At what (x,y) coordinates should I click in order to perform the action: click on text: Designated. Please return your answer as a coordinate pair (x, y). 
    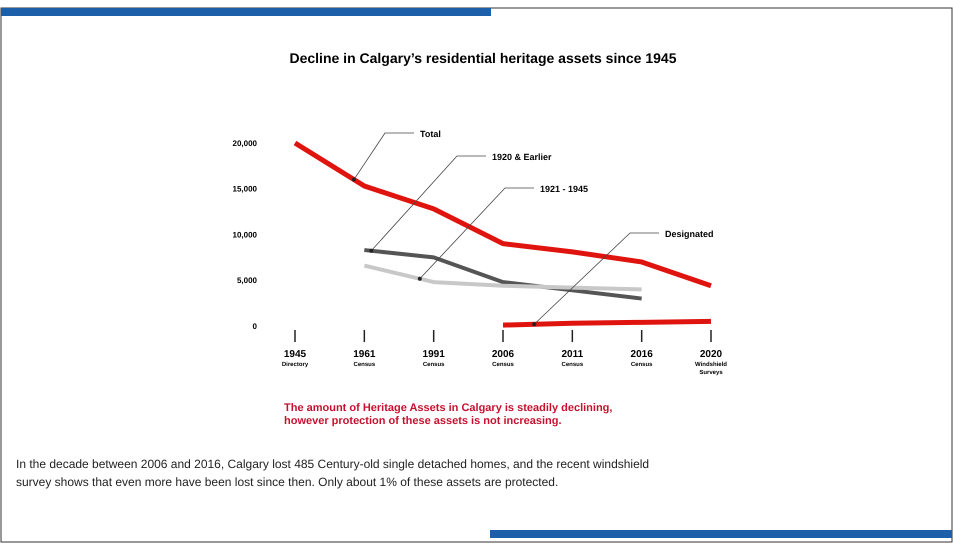
    Looking at the image, I should click on (689, 234).